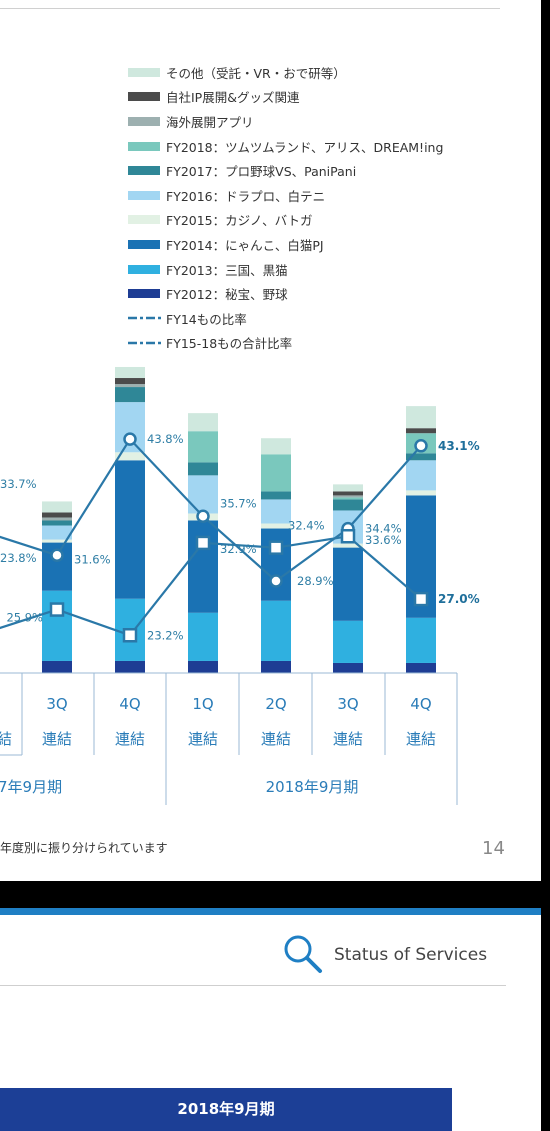 The image size is (550, 1131). Describe the element at coordinates (459, 446) in the screenshot. I see `data-label: 43.1%` at that location.